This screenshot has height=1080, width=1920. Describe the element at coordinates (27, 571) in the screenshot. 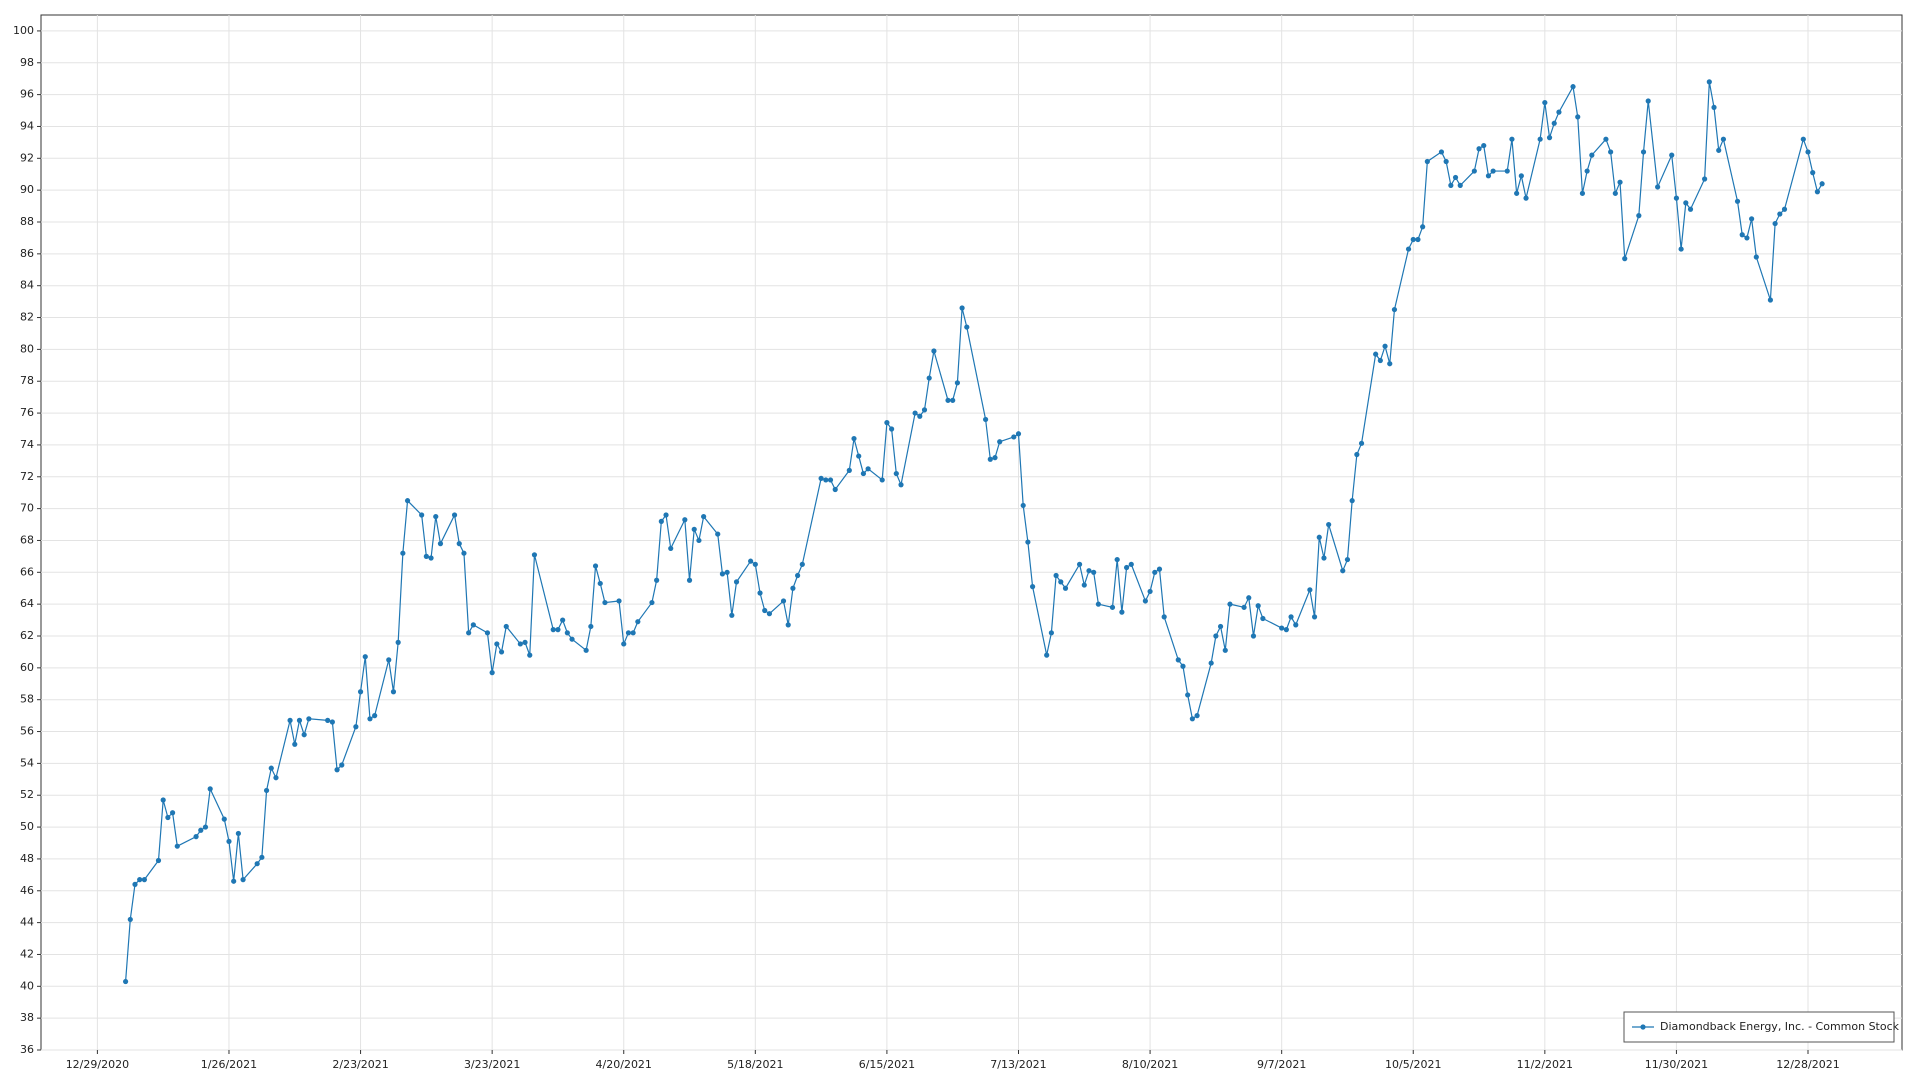

I see `y-tick-label: 66` at that location.